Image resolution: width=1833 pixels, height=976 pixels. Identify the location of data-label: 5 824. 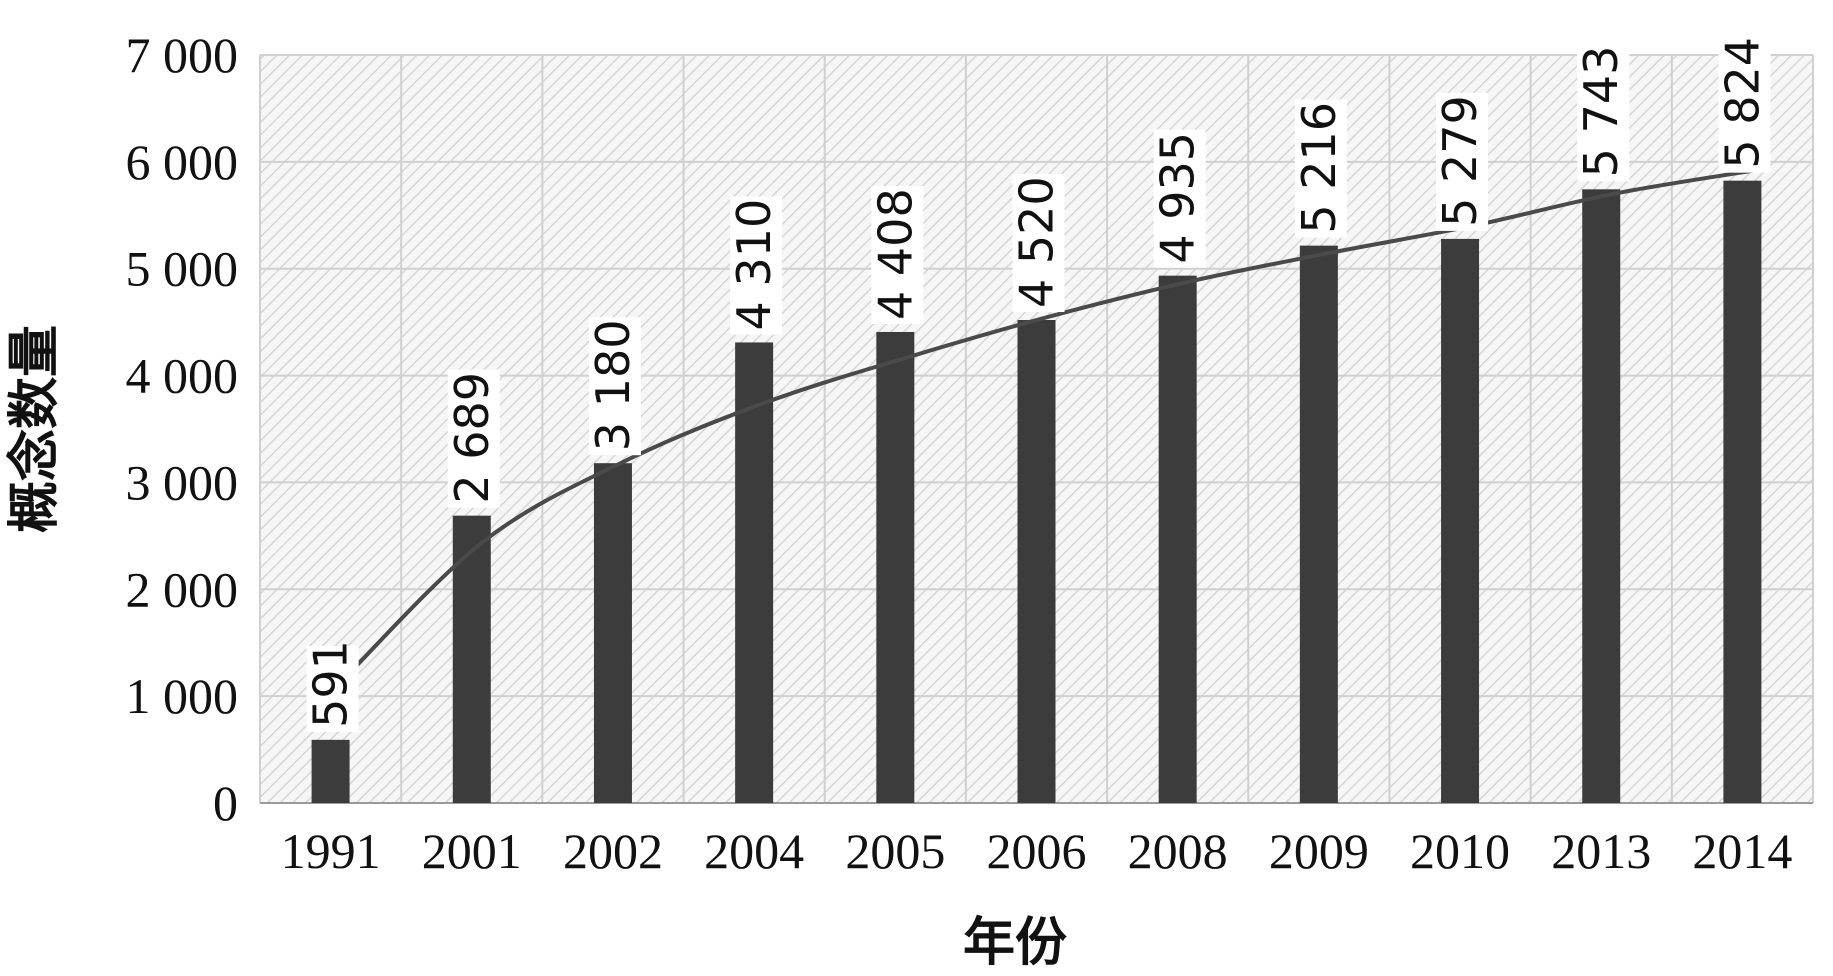
(1742, 103).